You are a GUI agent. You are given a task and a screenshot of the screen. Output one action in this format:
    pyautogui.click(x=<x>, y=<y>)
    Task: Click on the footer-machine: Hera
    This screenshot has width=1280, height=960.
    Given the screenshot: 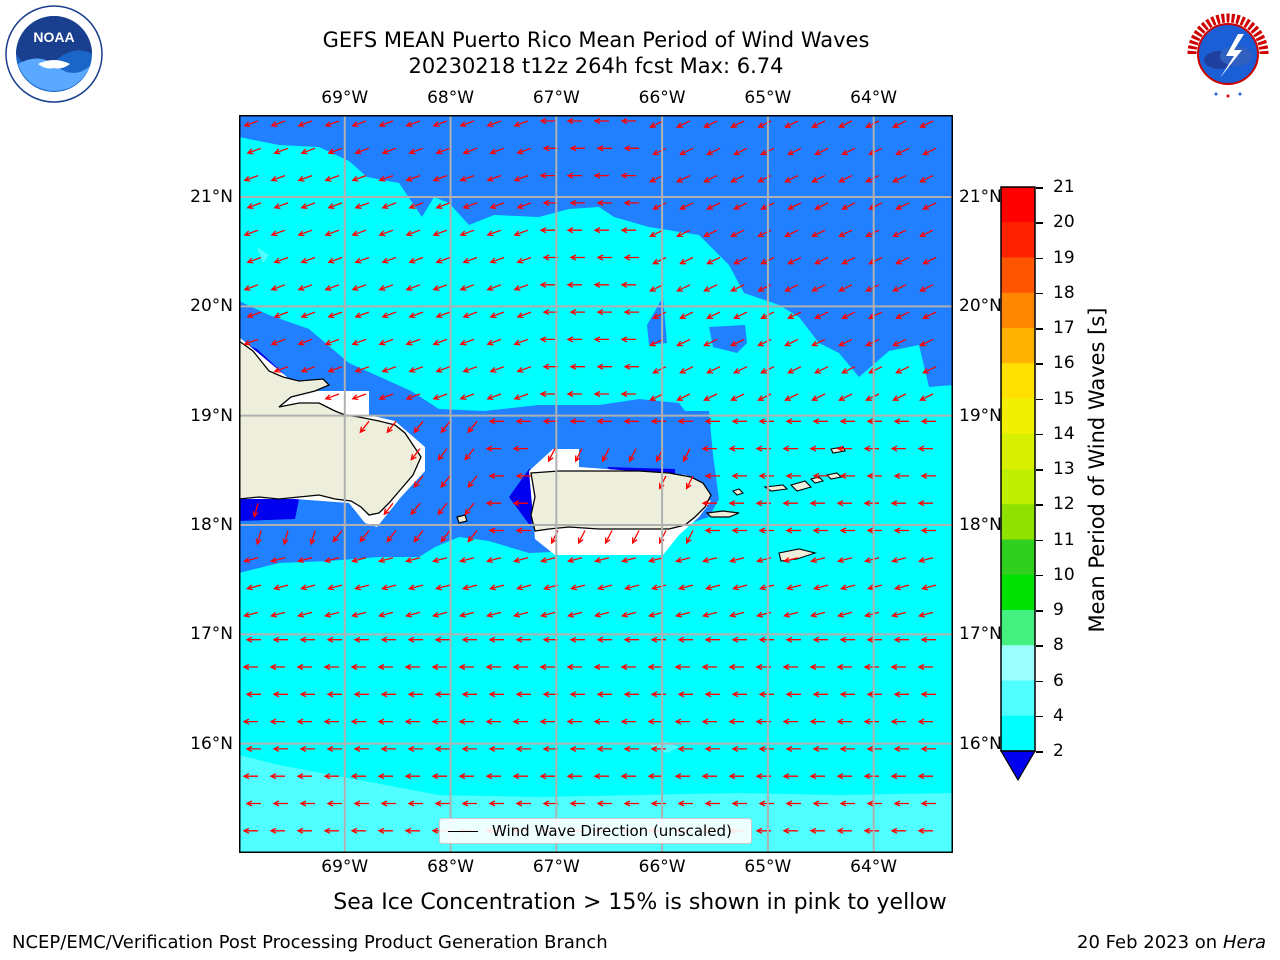 What is the action you would take?
    pyautogui.click(x=1244, y=942)
    